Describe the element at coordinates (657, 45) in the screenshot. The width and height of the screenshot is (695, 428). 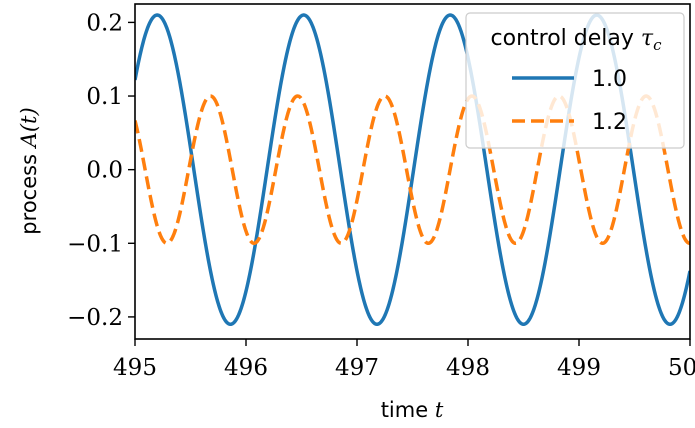
I see `legend-title-sub: c` at that location.